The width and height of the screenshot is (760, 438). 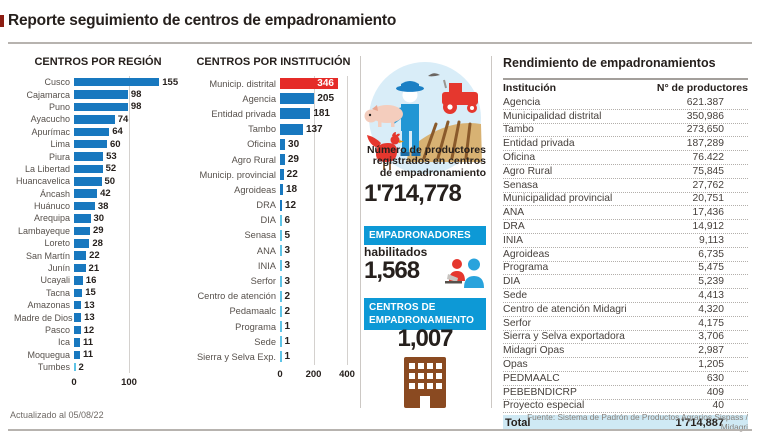 I want to click on bar-label: Huancavelica, so click(x=42, y=181).